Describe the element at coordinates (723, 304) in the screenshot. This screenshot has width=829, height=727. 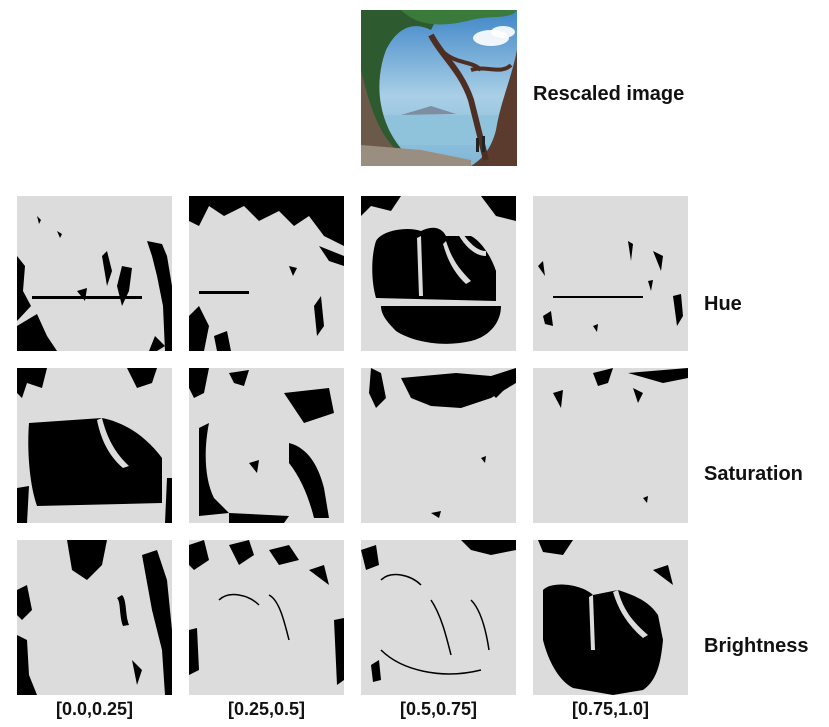
I see `row-label-hue: Hue` at that location.